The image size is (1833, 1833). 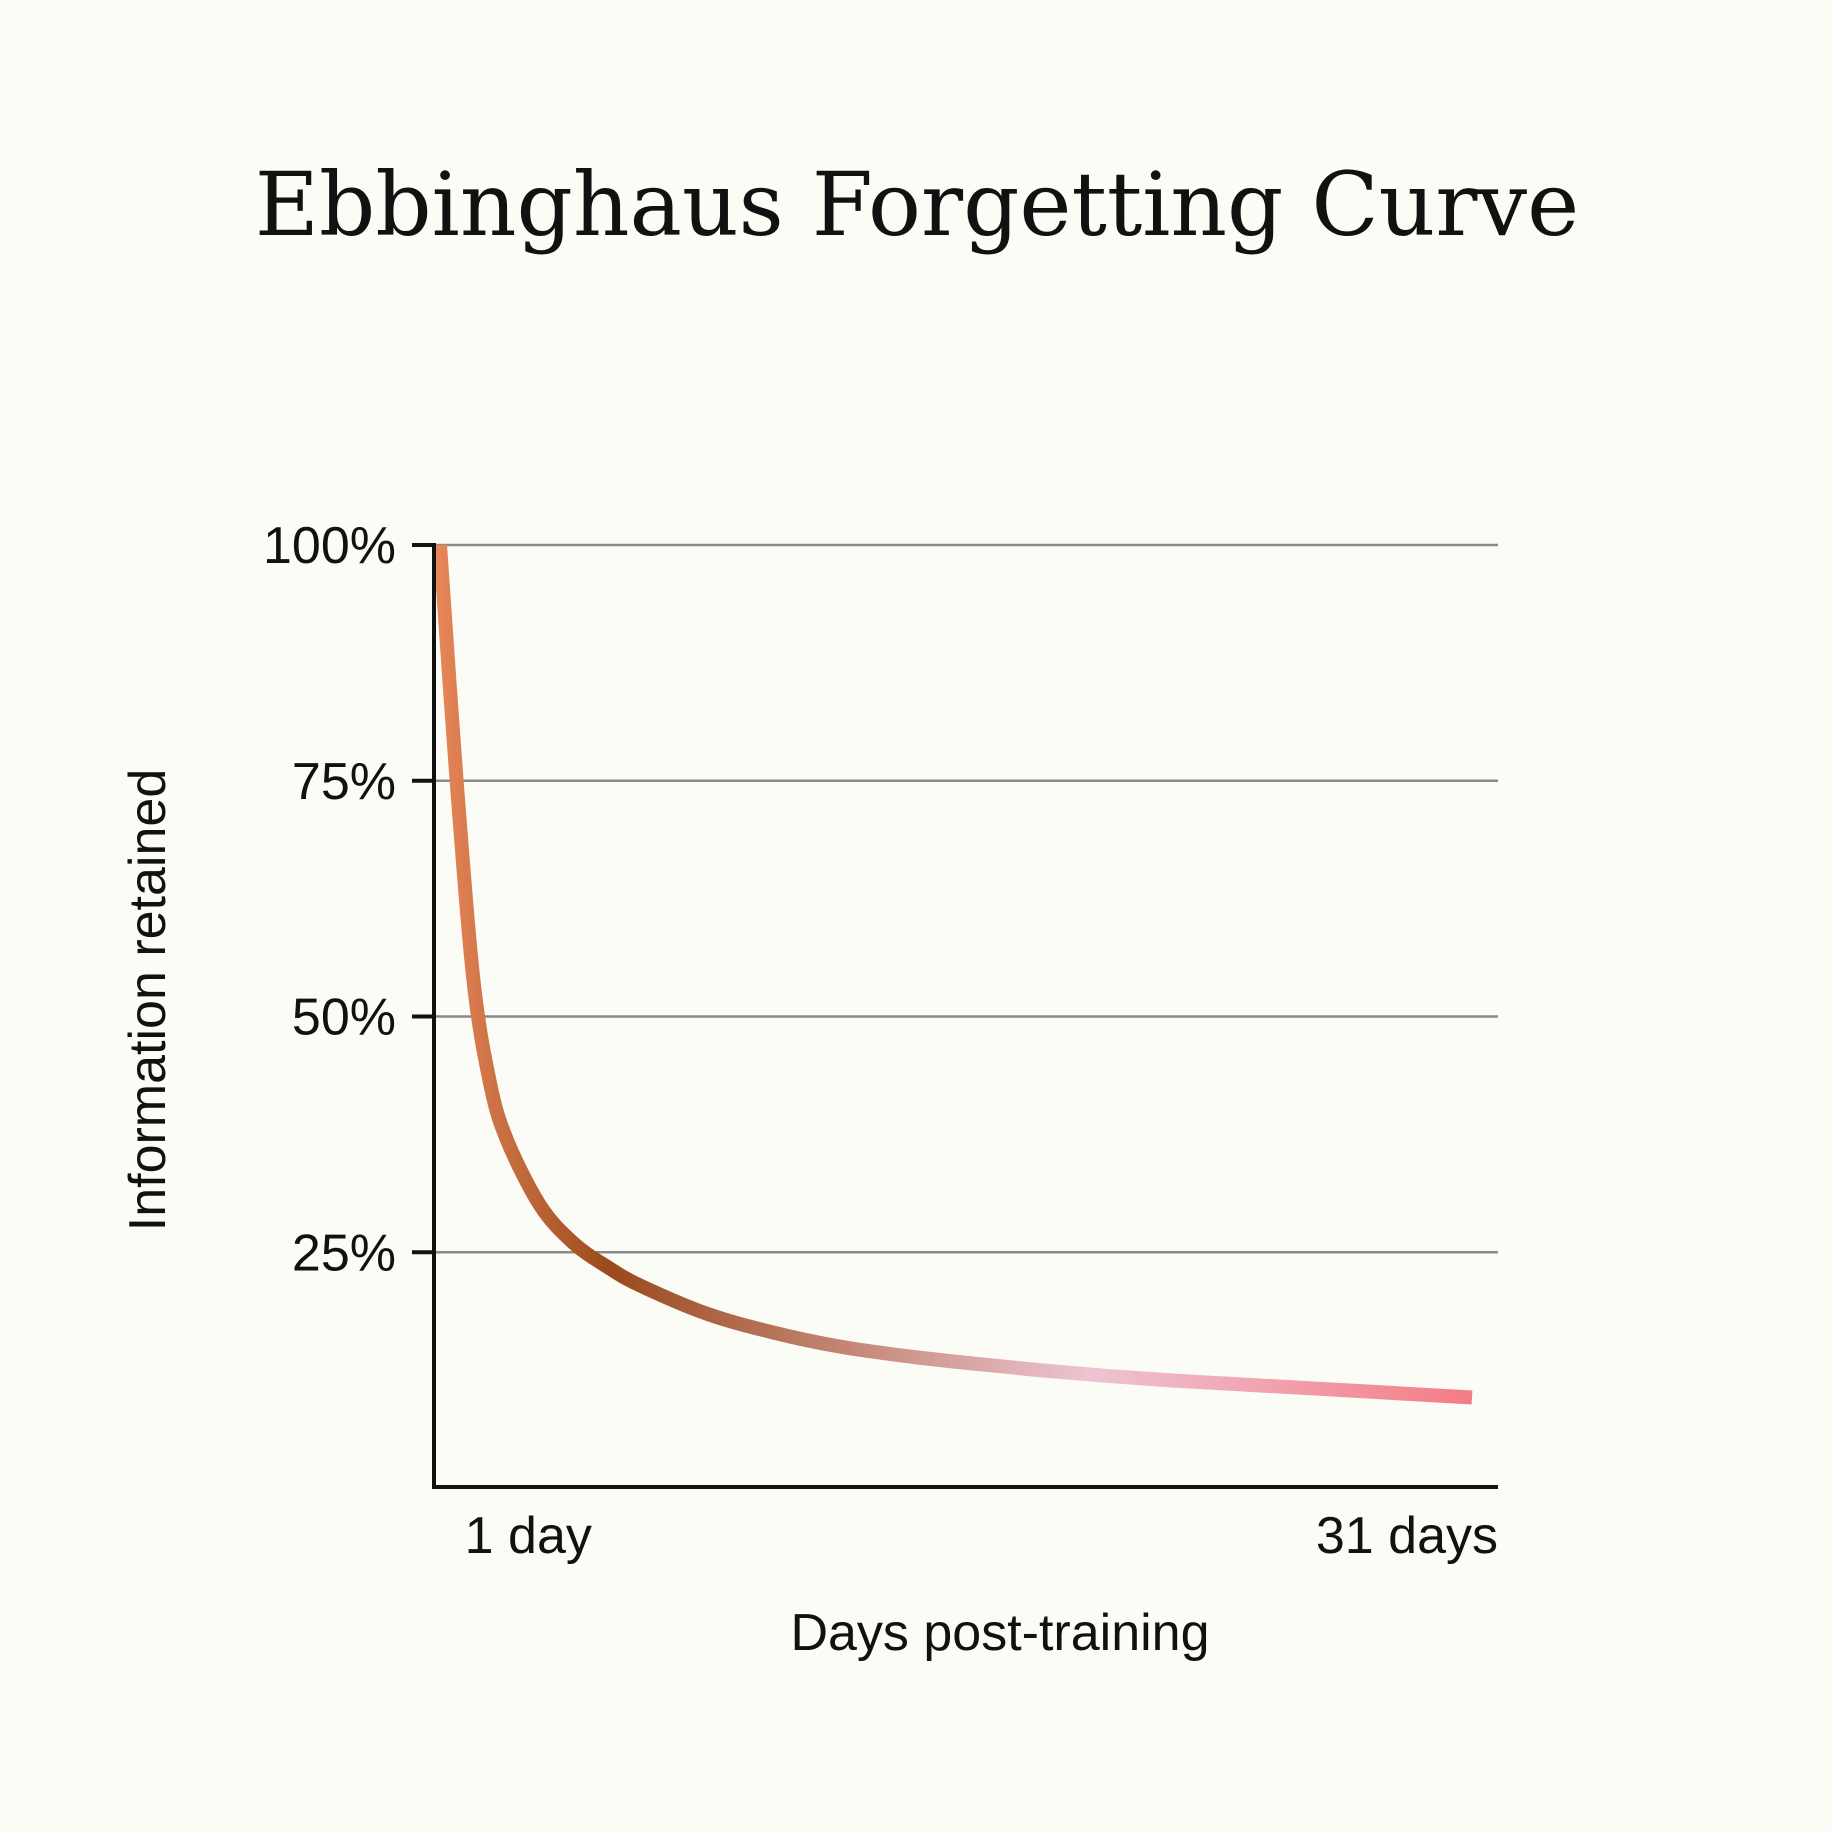 I want to click on axis-ticks, so click(x=423, y=899).